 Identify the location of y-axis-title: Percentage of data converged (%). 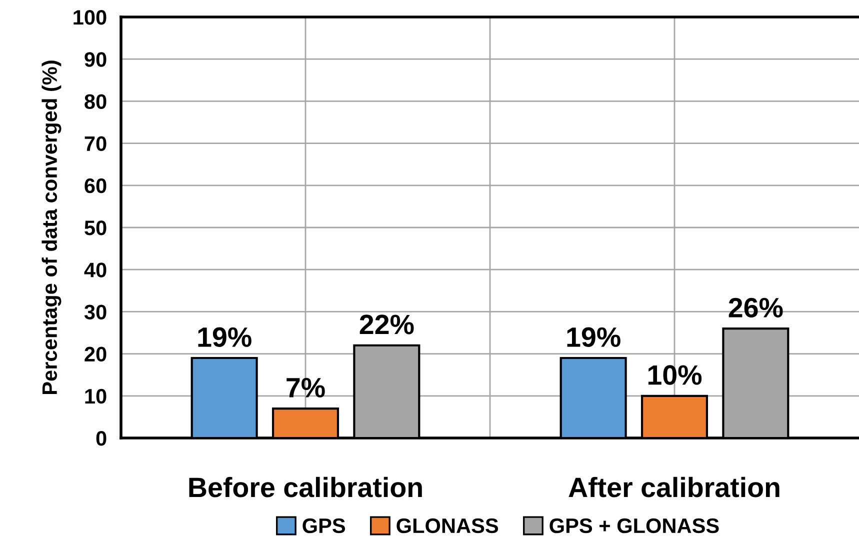
(52, 227).